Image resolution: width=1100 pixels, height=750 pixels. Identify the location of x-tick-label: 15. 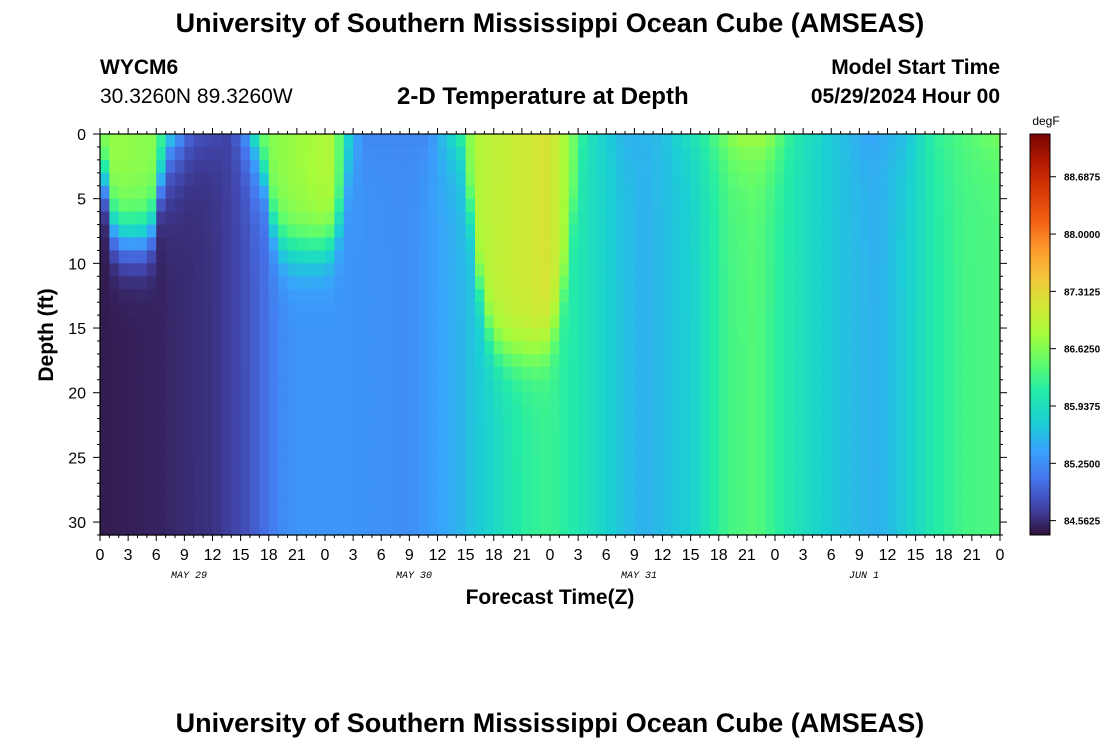
(466, 555).